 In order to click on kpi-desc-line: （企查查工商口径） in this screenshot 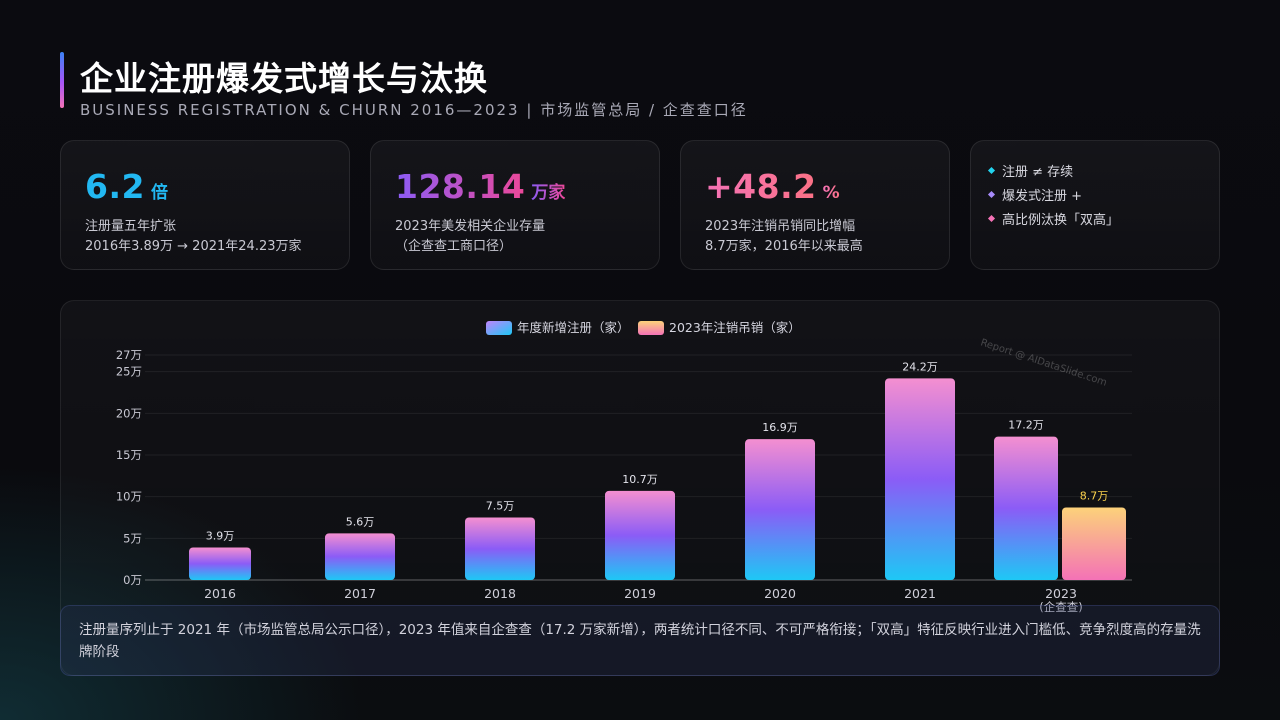, I will do `click(454, 246)`.